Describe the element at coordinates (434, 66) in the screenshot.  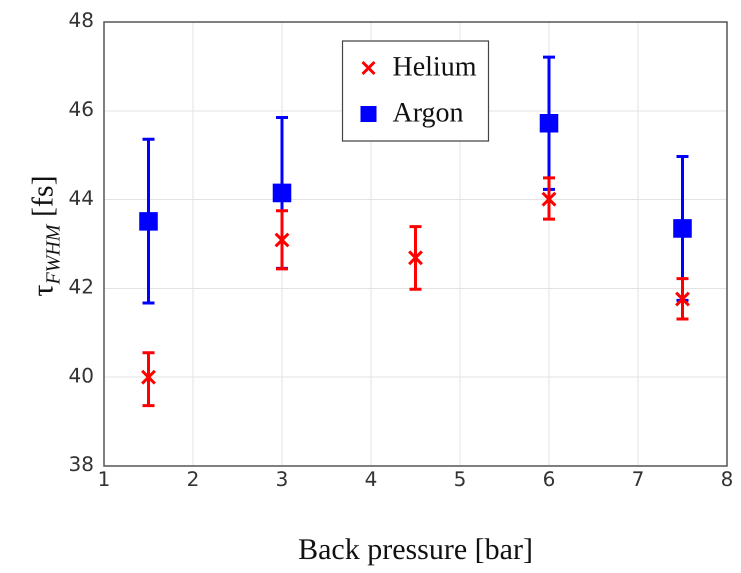
I see `legend-label: Helium` at that location.